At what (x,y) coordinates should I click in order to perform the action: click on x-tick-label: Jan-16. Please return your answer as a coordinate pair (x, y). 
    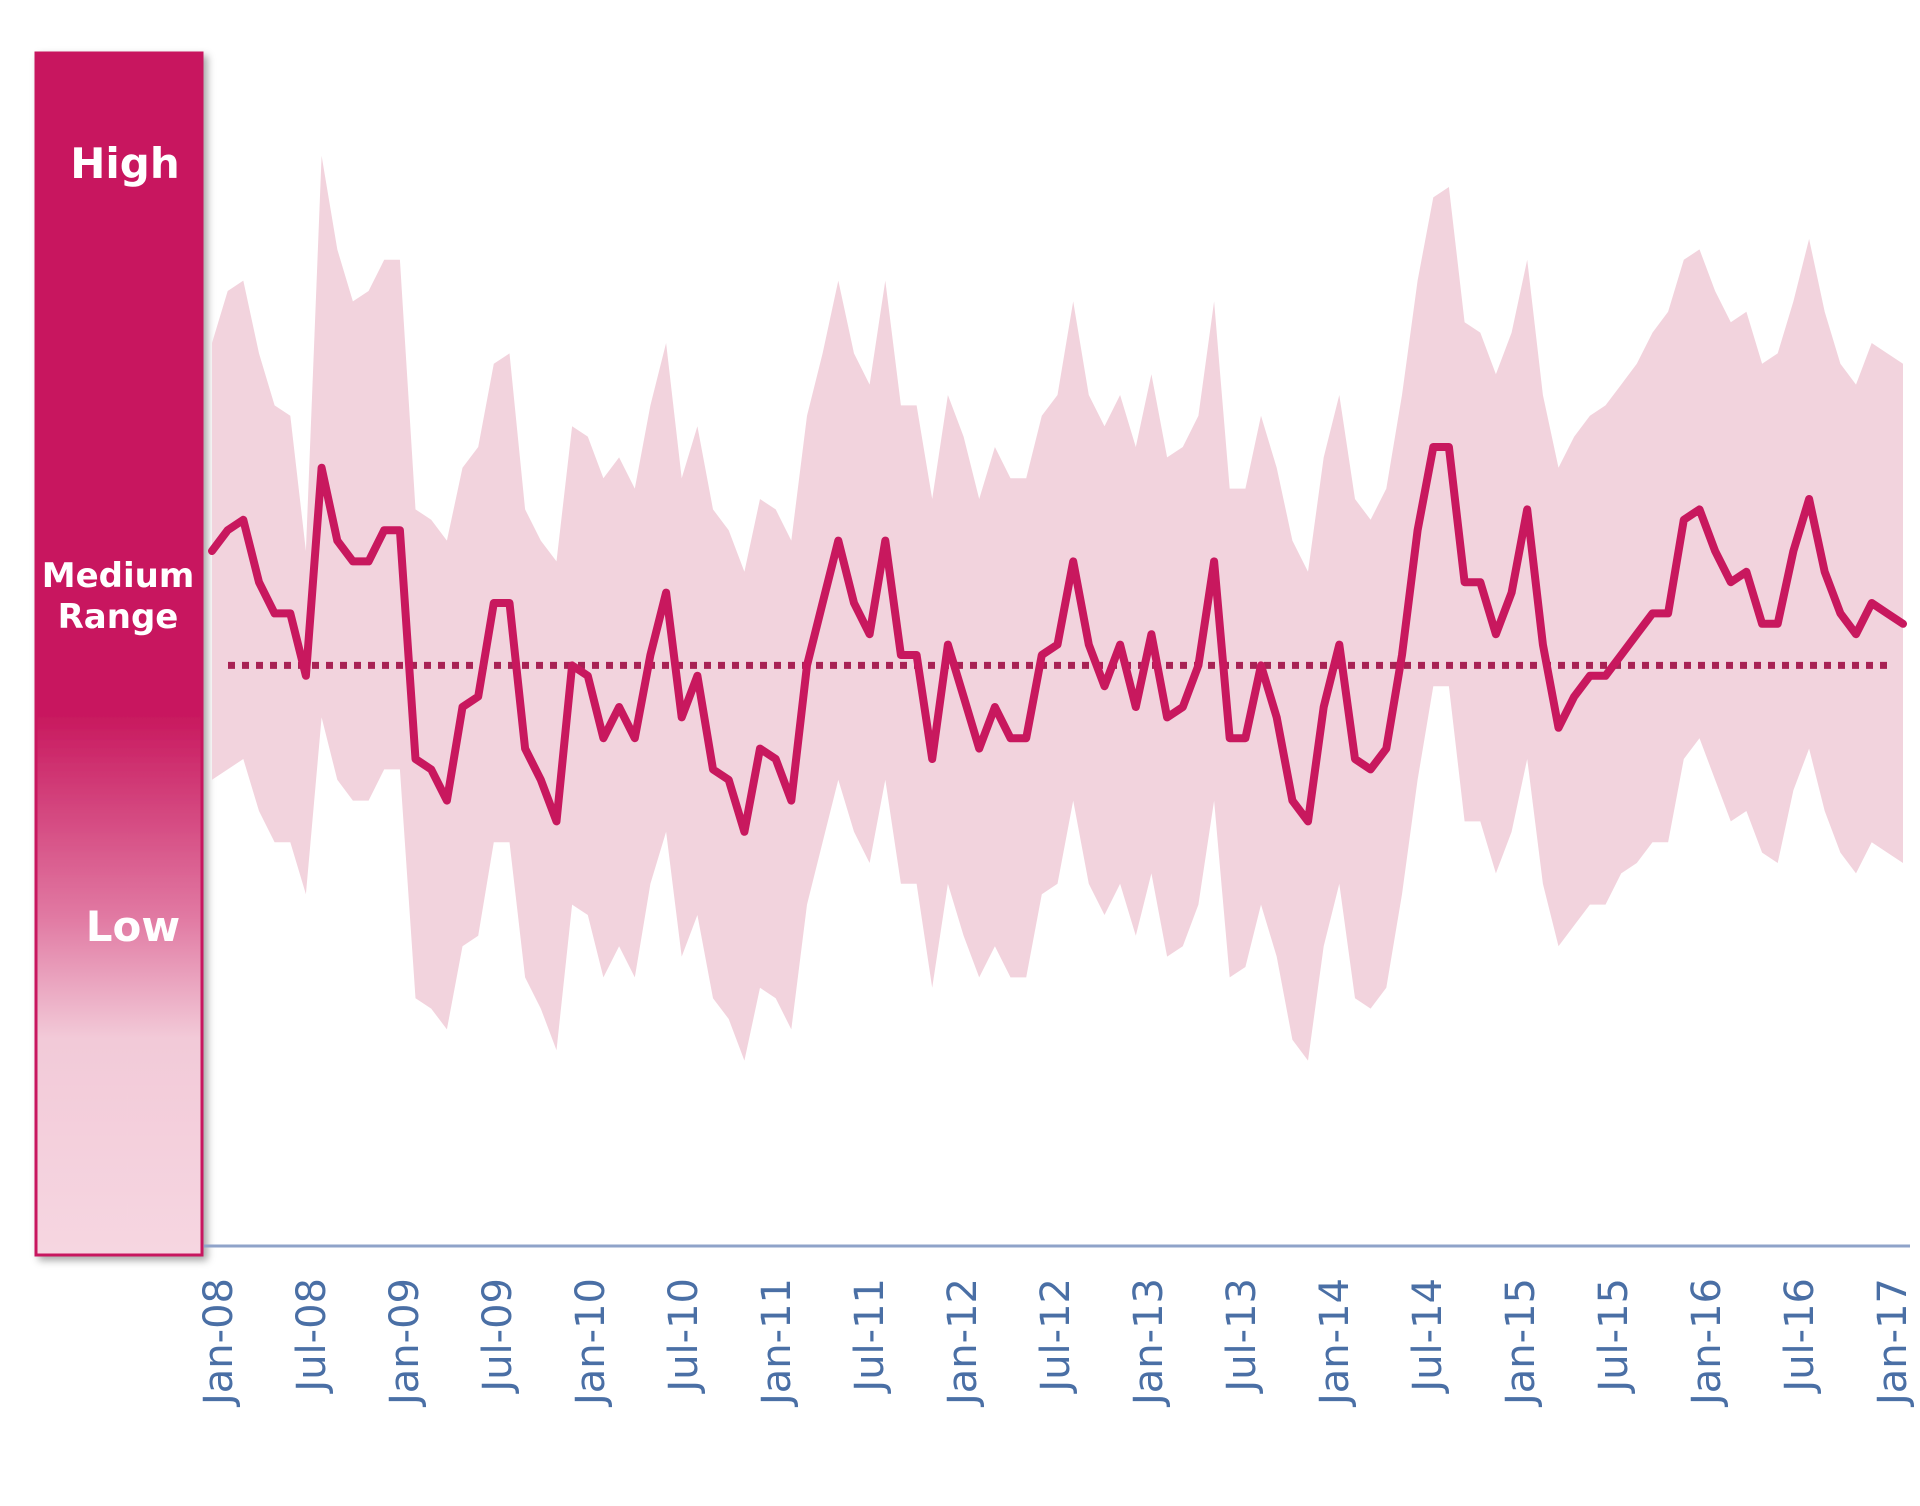
    Looking at the image, I should click on (1707, 1343).